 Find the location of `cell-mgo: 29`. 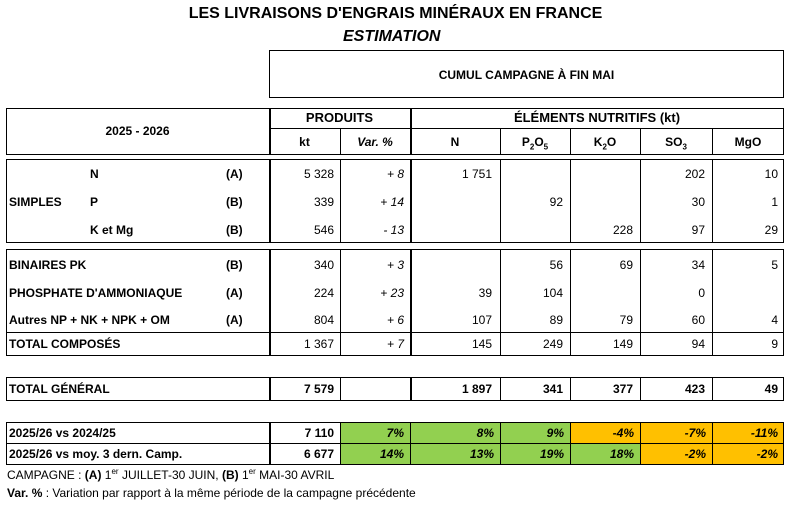

cell-mgo: 29 is located at coordinates (771, 230).